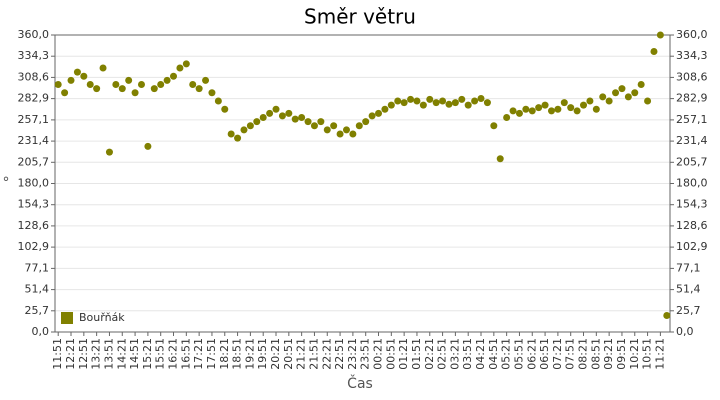  What do you see at coordinates (173, 354) in the screenshot?
I see `x-tick-label: 16:21` at bounding box center [173, 354].